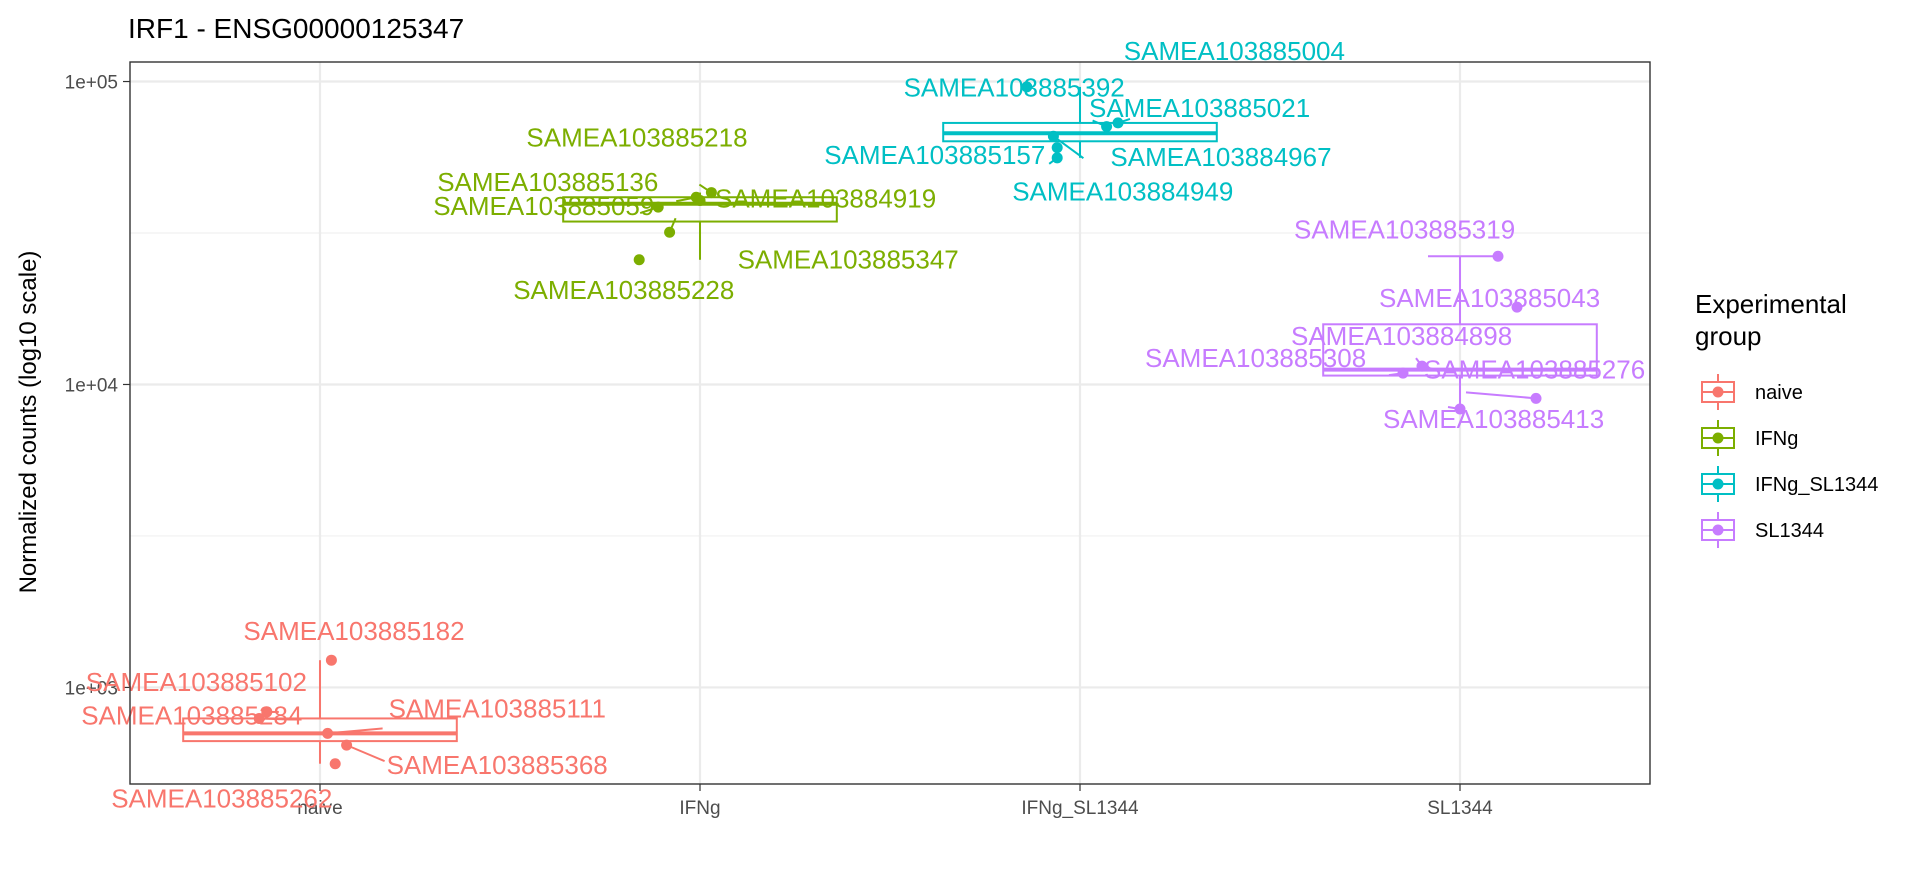  Describe the element at coordinates (825, 198) in the screenshot. I see `point-label: SAMEA103884919` at that location.